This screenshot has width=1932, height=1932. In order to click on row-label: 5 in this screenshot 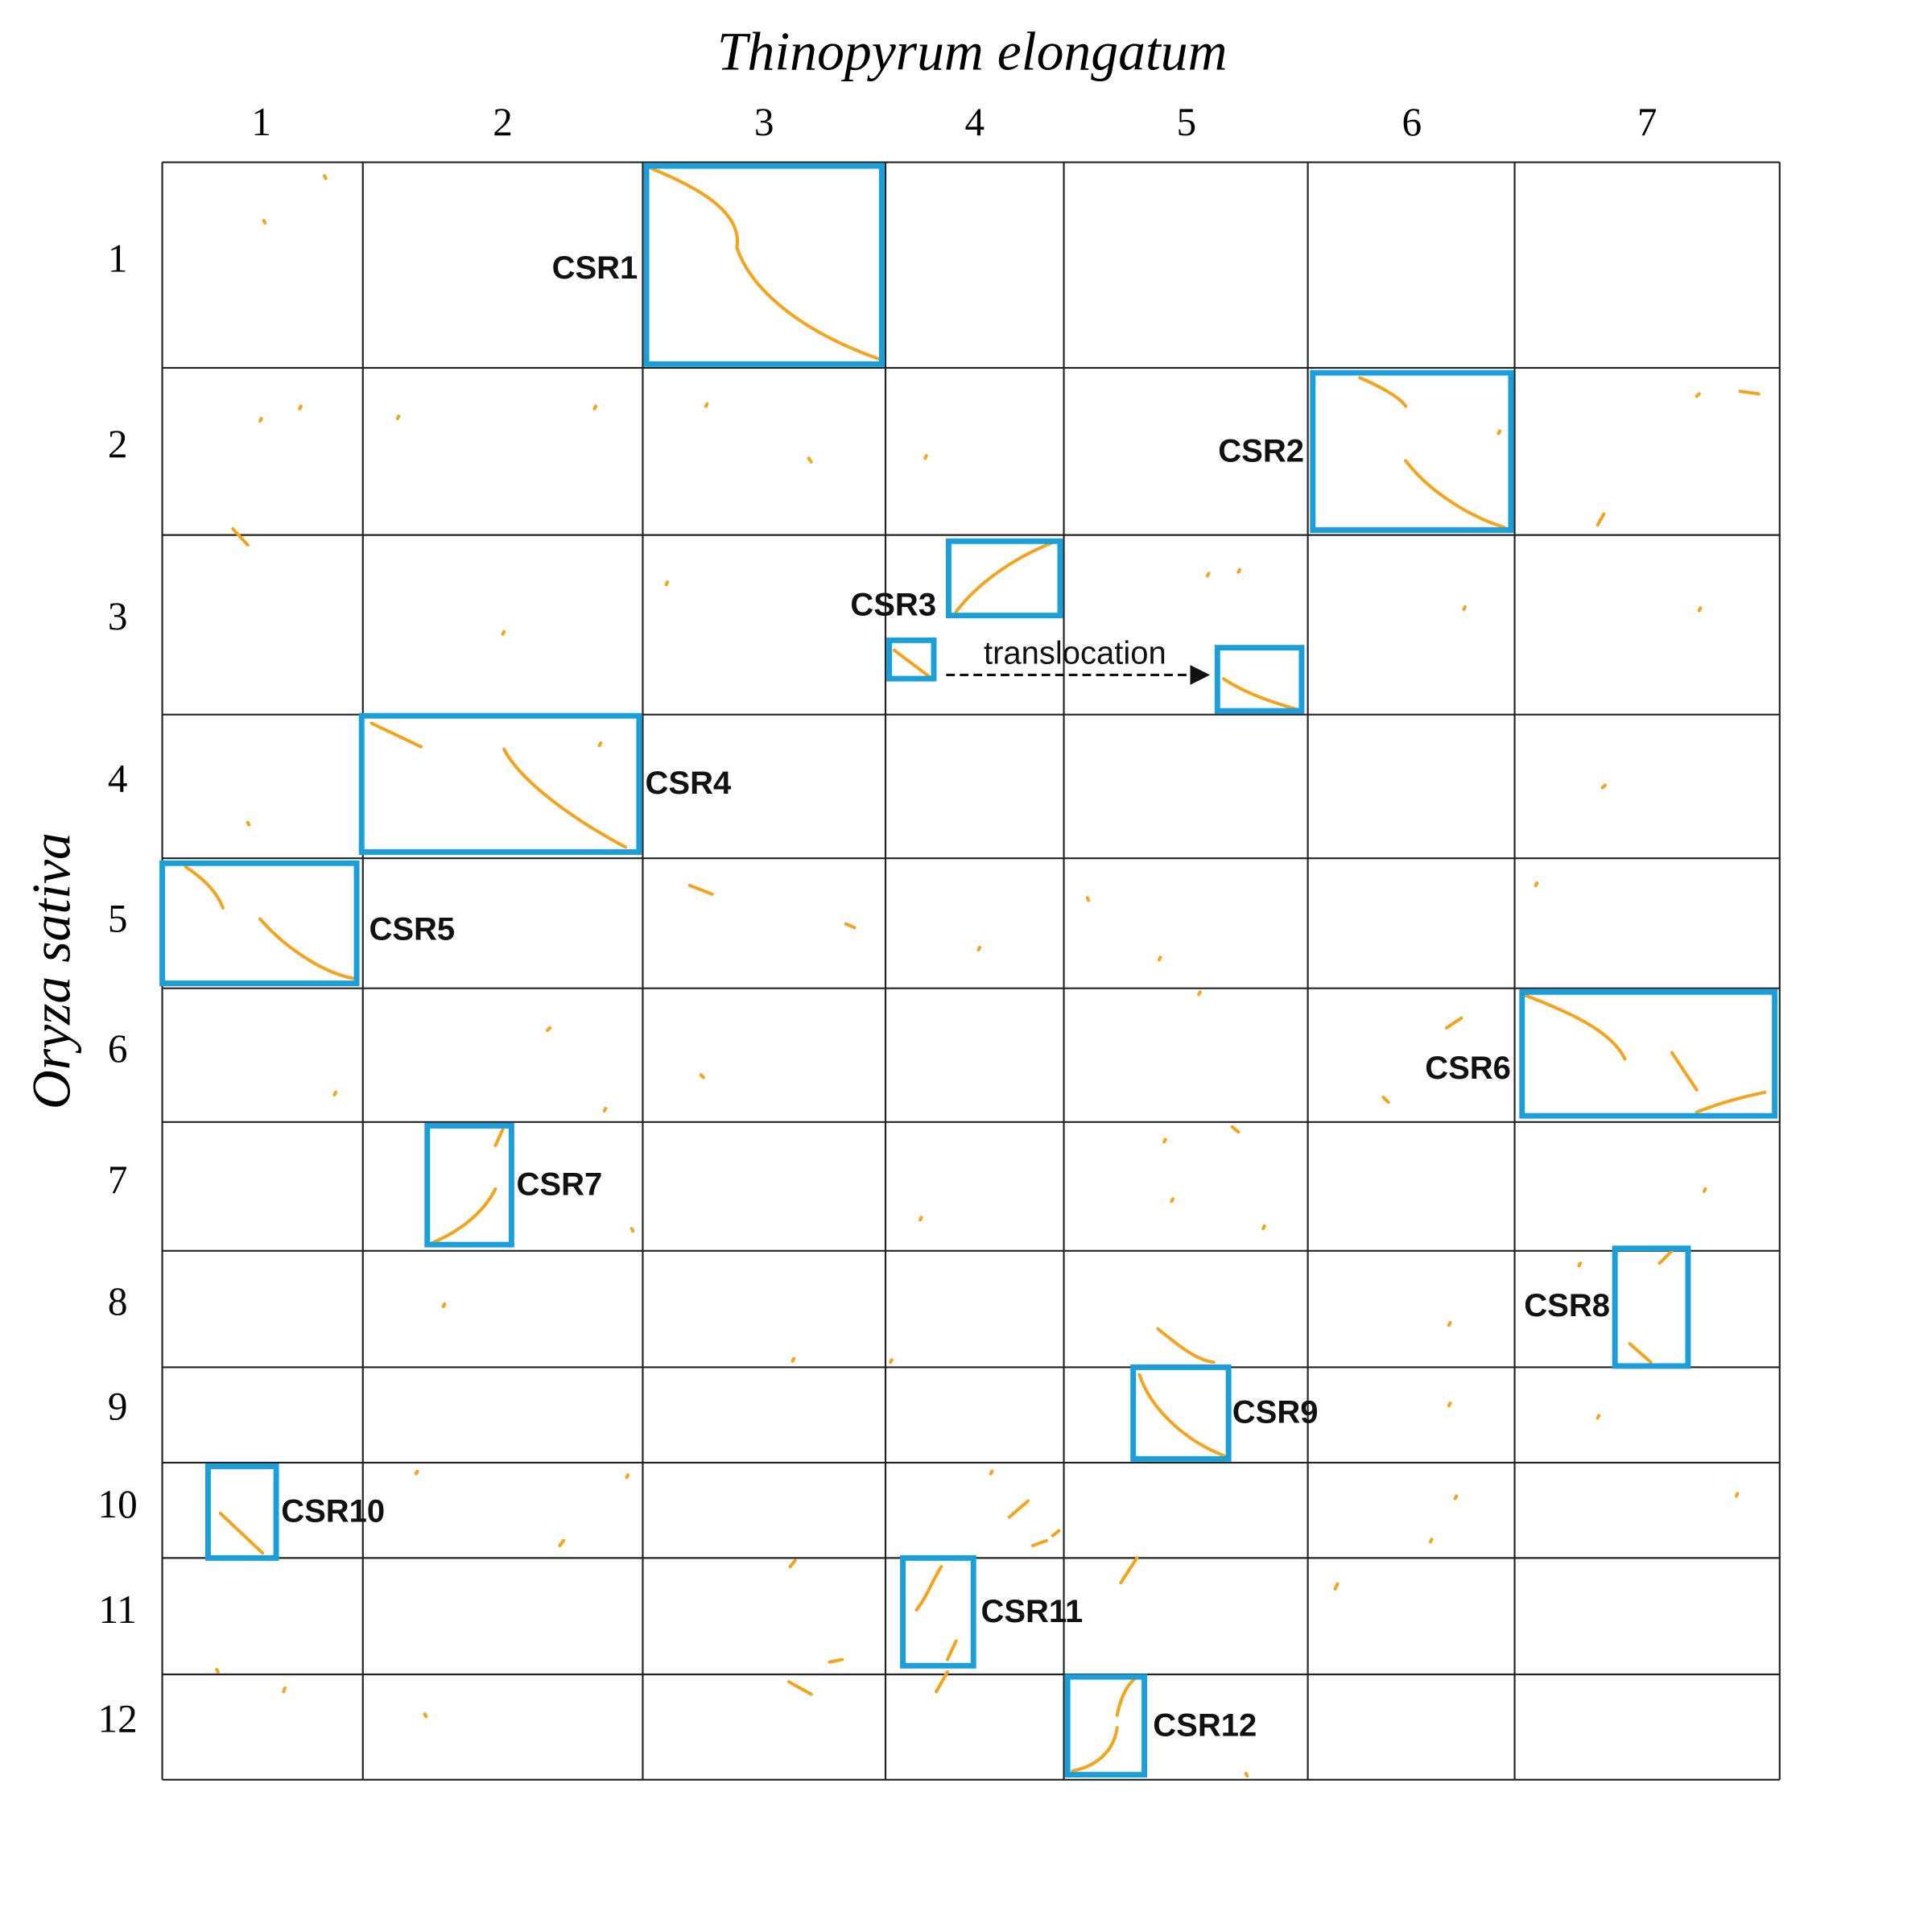, I will do `click(118, 918)`.